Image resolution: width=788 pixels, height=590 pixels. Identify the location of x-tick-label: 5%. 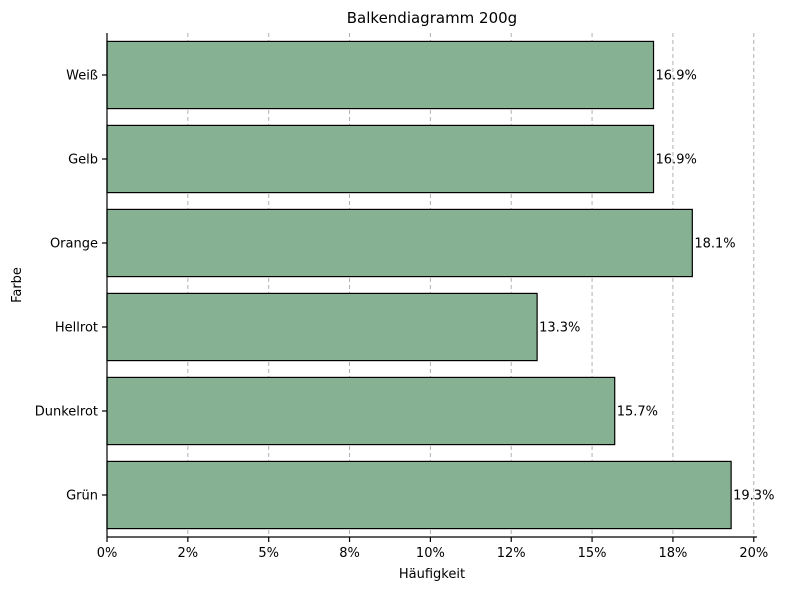
(268, 553).